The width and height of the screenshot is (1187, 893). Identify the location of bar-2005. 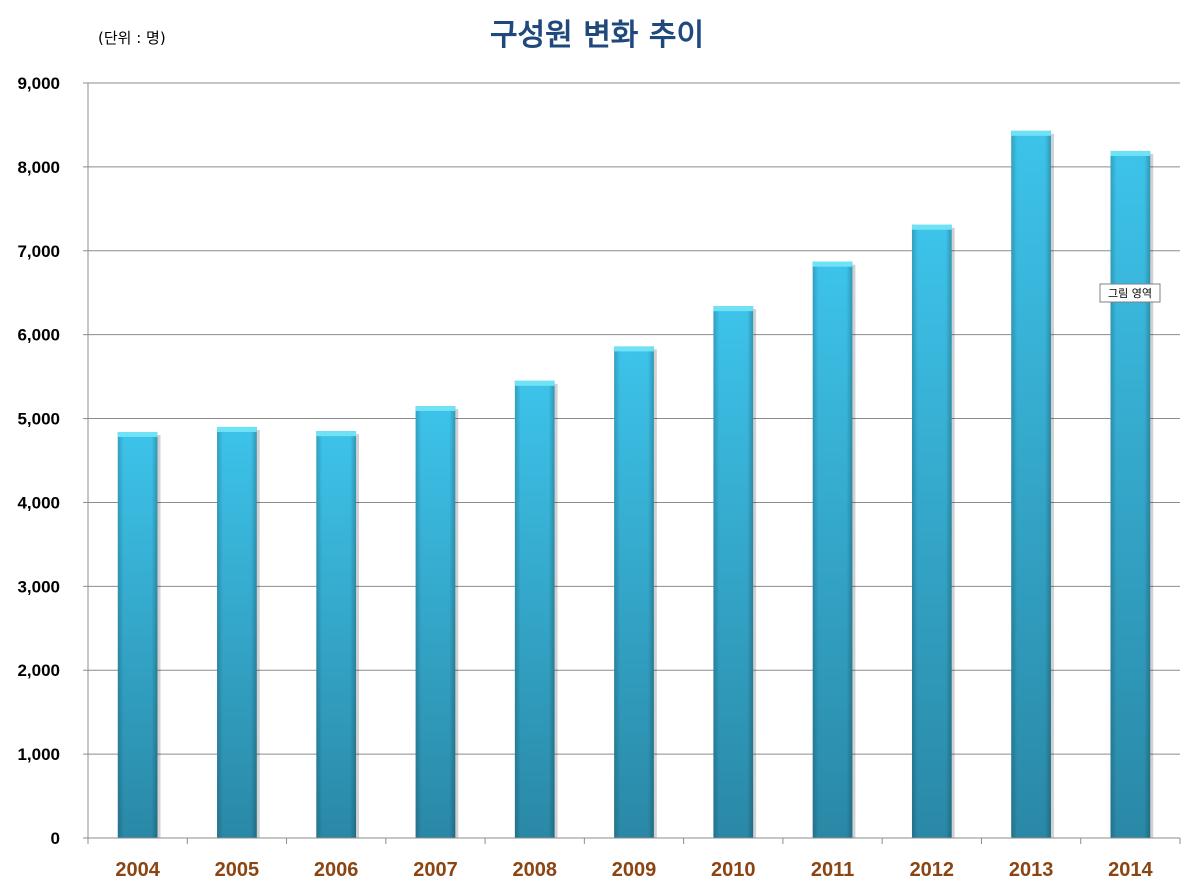
(238, 632).